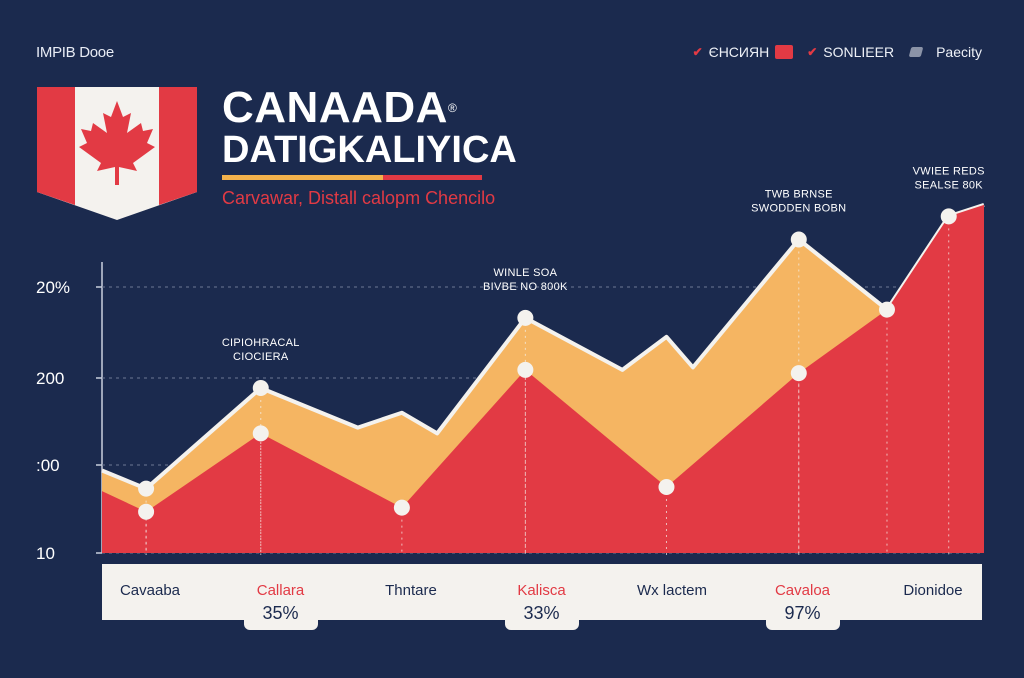  Describe the element at coordinates (949, 185) in the screenshot. I see `annotation-label: SEALSE 80K` at that location.